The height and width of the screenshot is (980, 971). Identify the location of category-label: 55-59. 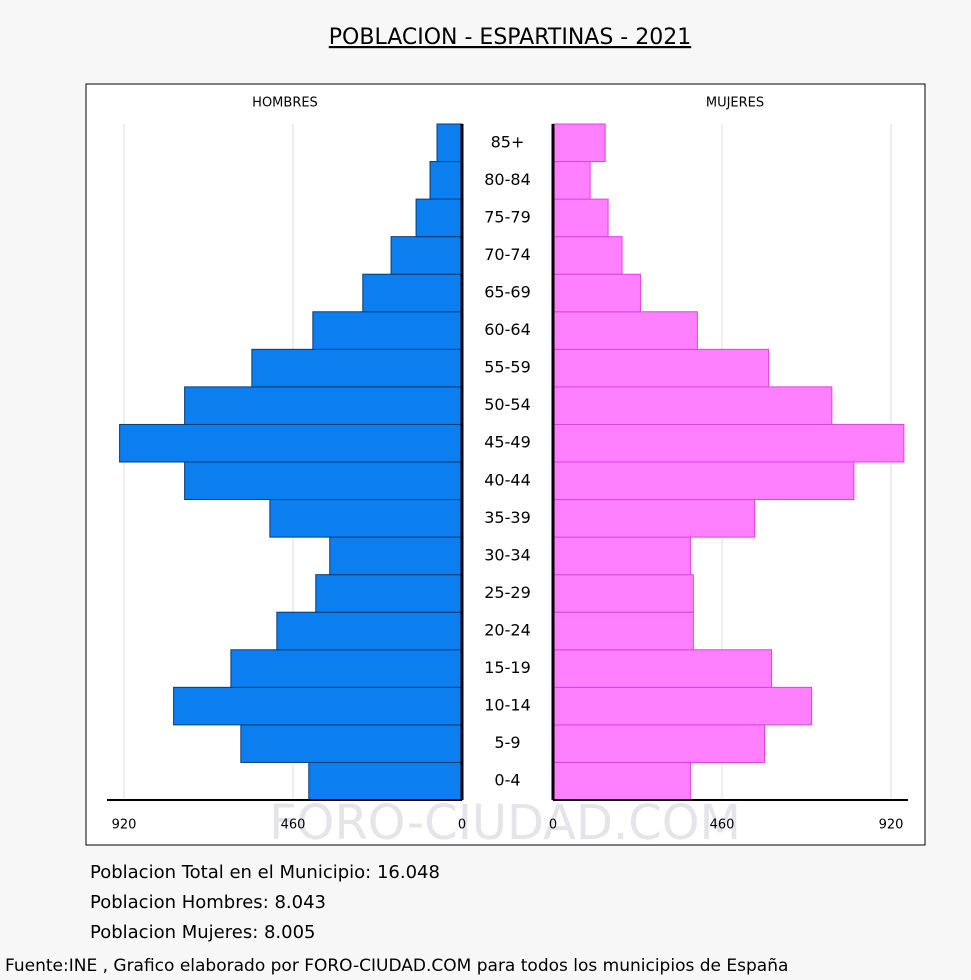
(507, 367).